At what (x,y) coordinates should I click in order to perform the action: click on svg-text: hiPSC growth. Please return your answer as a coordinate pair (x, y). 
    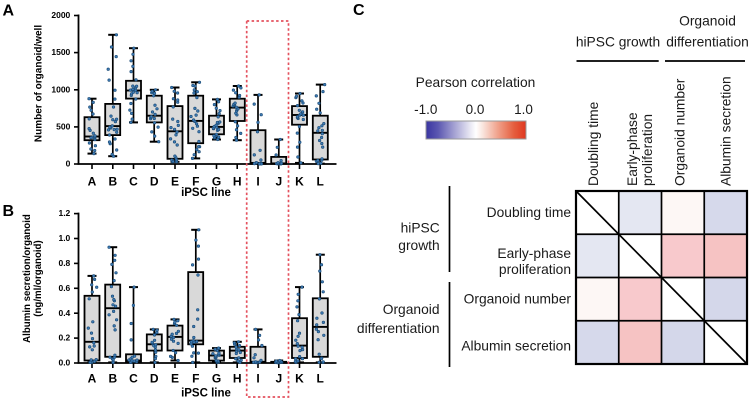
    Looking at the image, I should click on (618, 42).